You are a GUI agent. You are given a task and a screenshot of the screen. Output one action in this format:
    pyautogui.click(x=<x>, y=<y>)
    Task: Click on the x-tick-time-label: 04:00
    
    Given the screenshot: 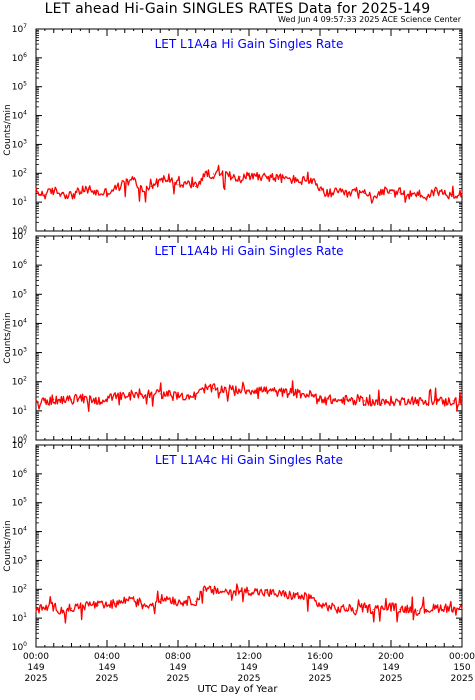 What is the action you would take?
    pyautogui.click(x=107, y=657)
    